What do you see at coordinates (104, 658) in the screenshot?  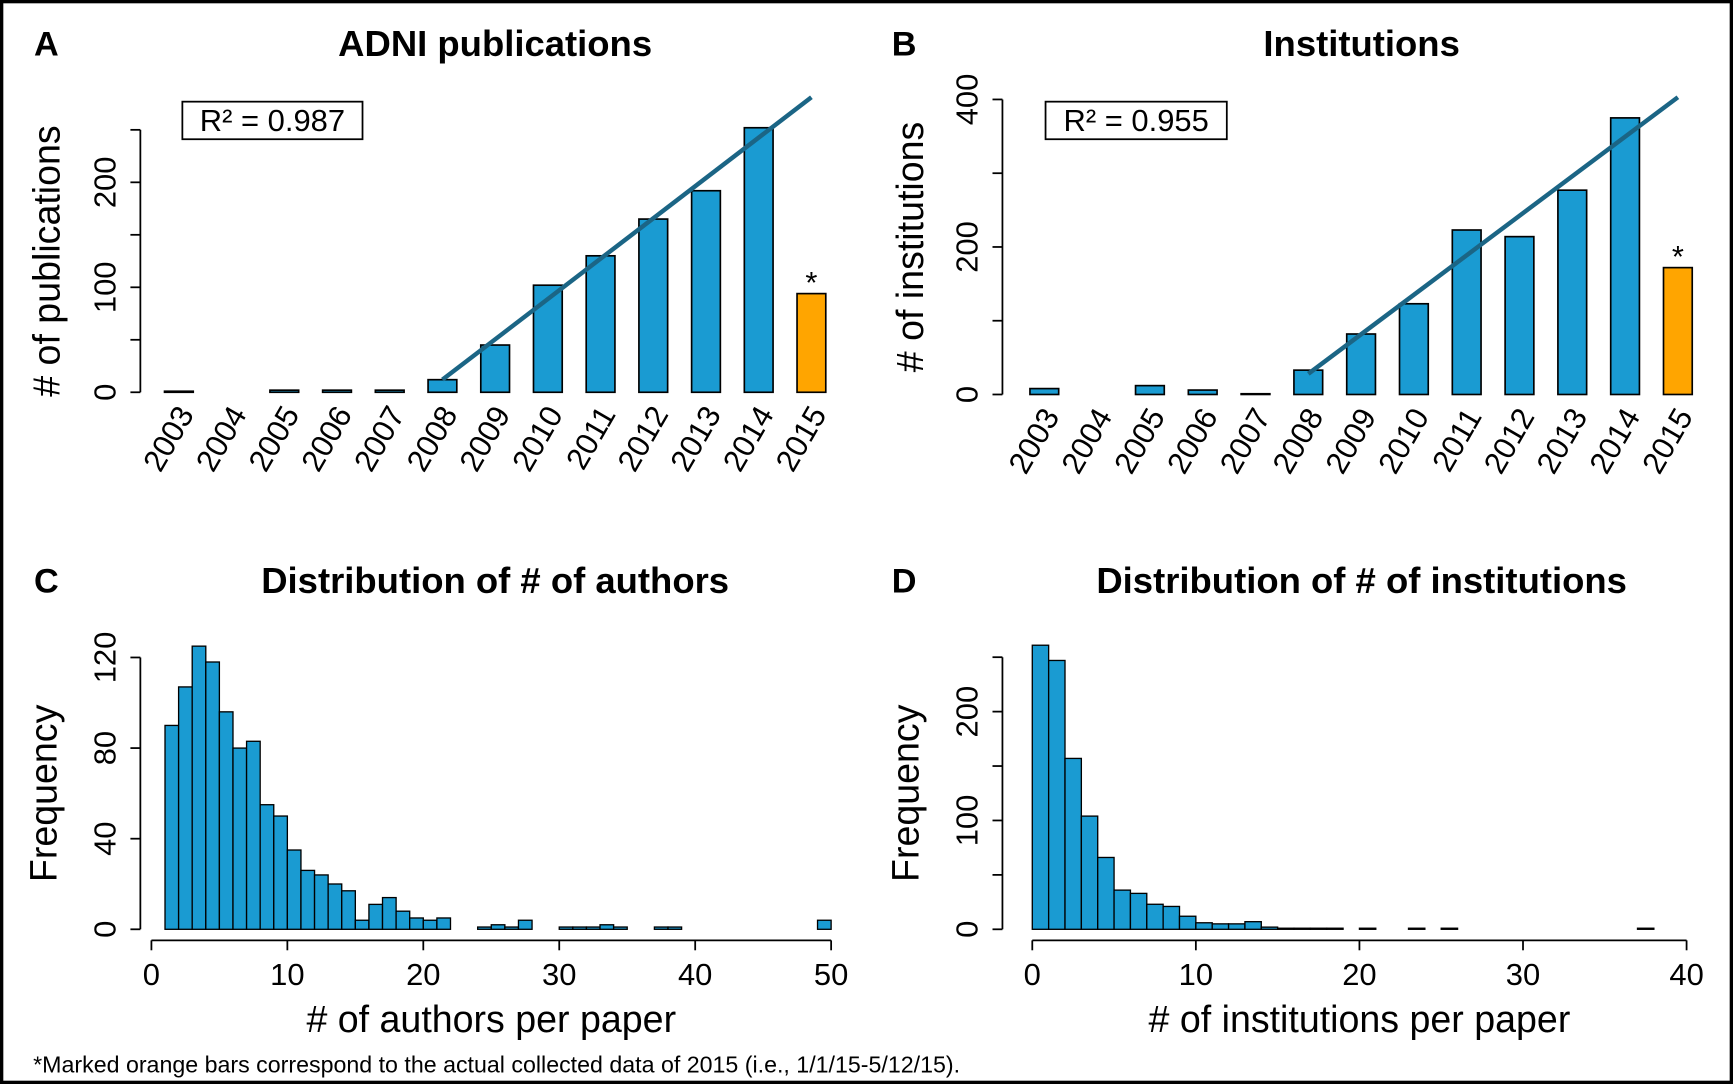 I see `y-tick-label: 120` at bounding box center [104, 658].